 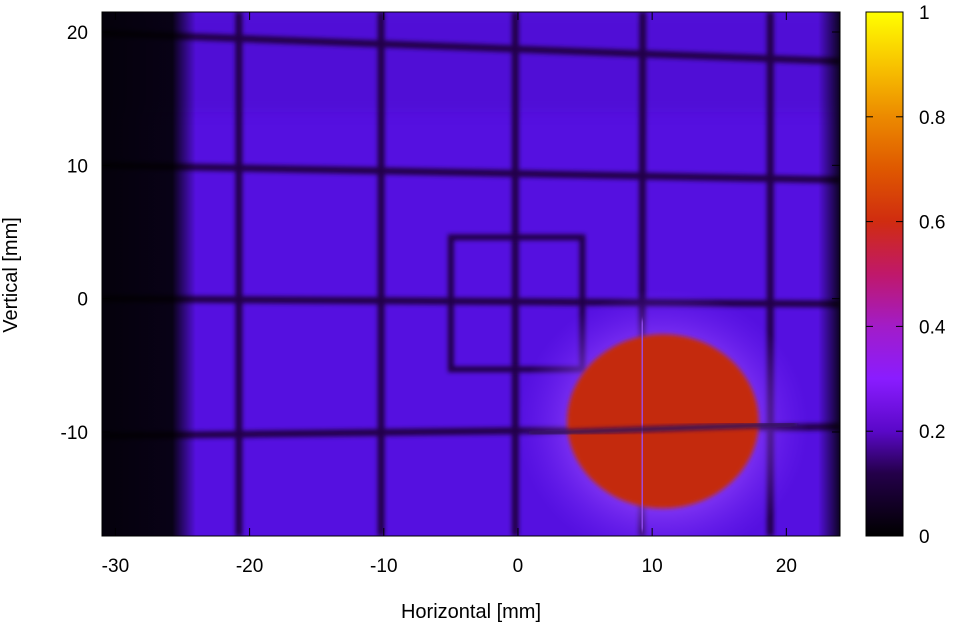 I want to click on square-outline, so click(x=516, y=303).